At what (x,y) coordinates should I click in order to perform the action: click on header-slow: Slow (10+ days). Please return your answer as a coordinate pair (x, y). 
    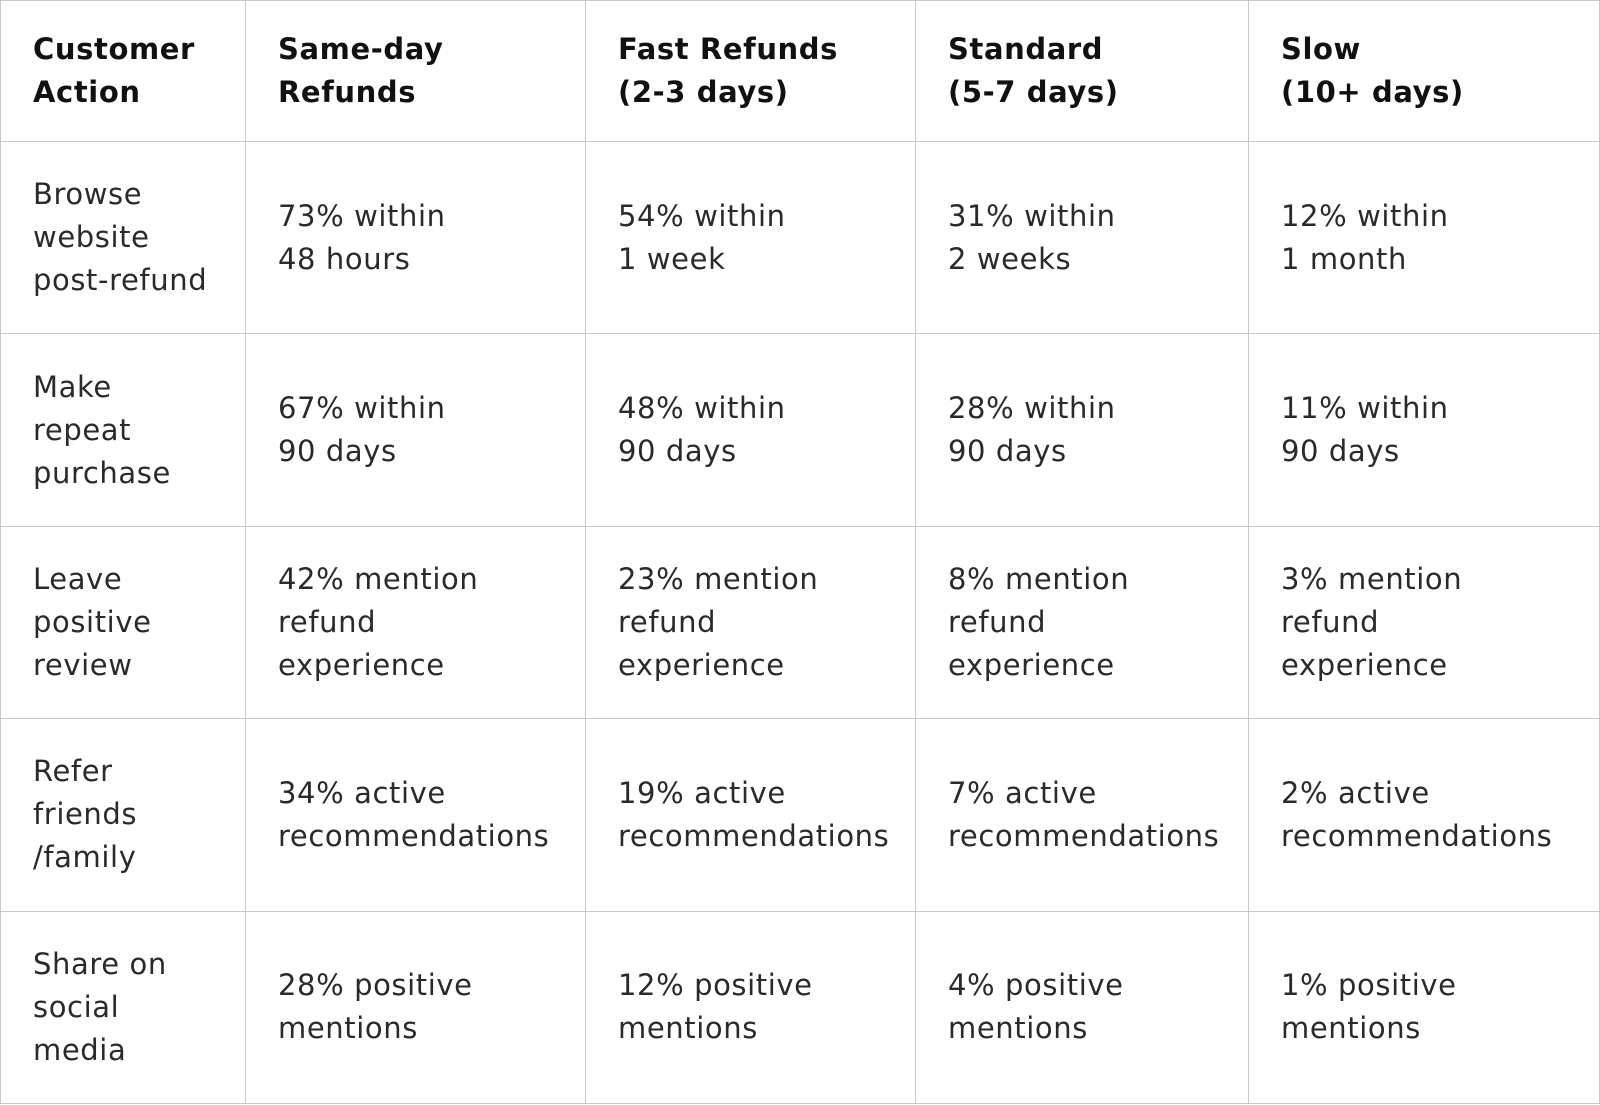
    Looking at the image, I should click on (1424, 71).